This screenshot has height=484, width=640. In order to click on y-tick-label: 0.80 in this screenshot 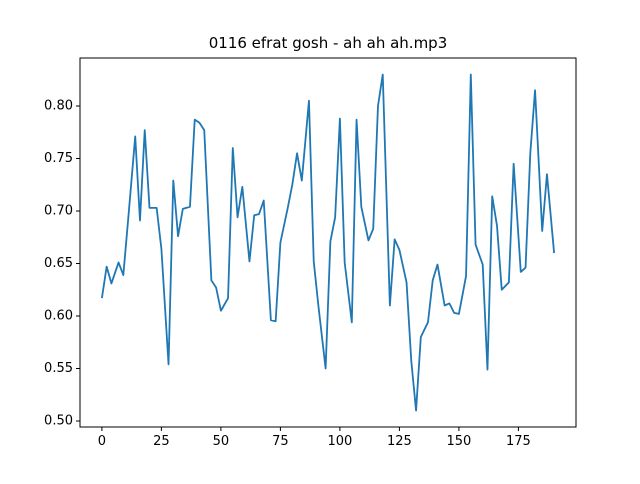, I will do `click(58, 105)`.